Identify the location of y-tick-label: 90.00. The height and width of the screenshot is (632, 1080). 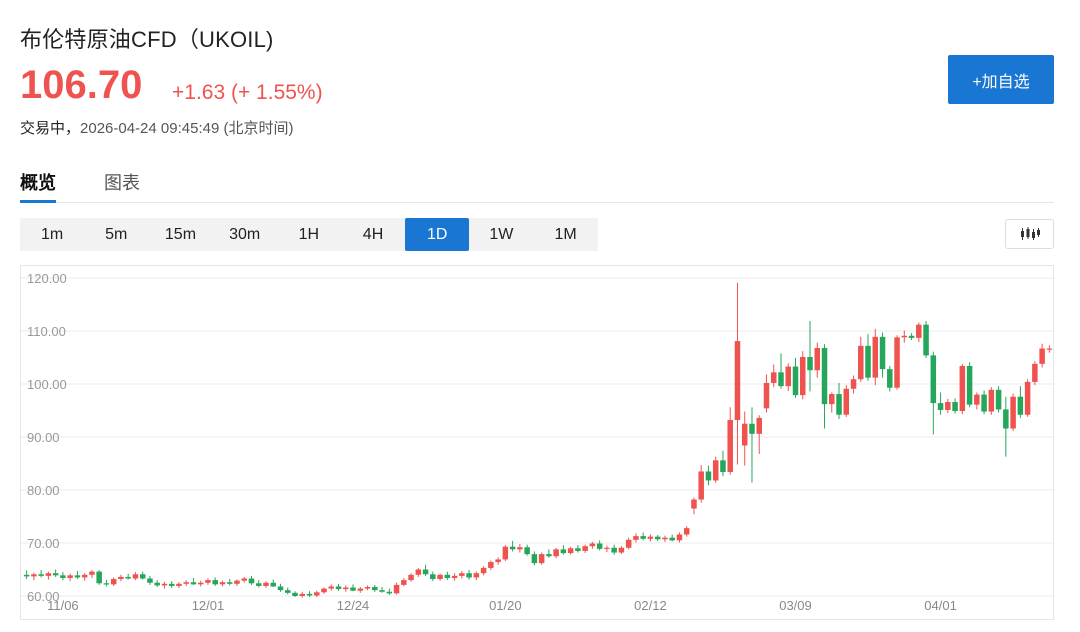
(43, 437).